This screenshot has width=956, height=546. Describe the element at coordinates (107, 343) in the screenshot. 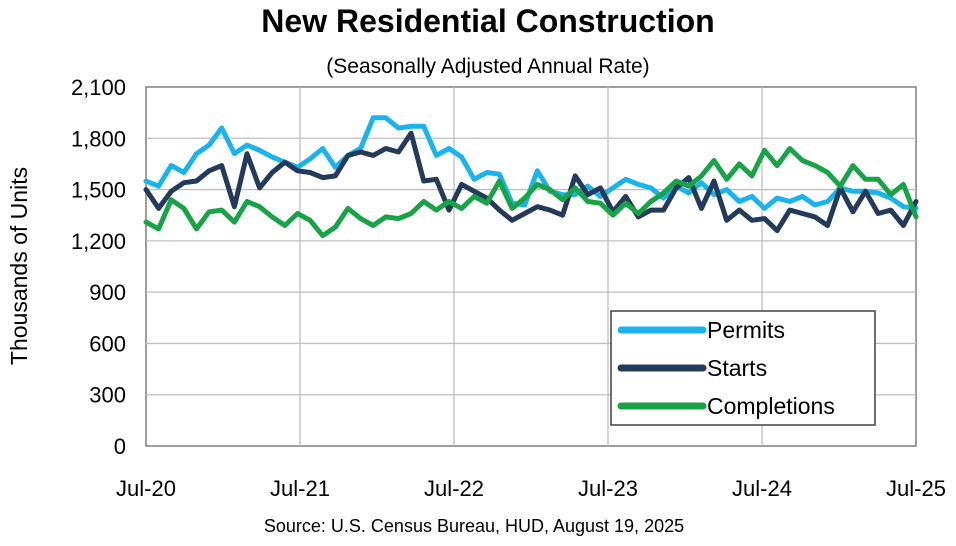

I see `y-tick-label: 600` at that location.